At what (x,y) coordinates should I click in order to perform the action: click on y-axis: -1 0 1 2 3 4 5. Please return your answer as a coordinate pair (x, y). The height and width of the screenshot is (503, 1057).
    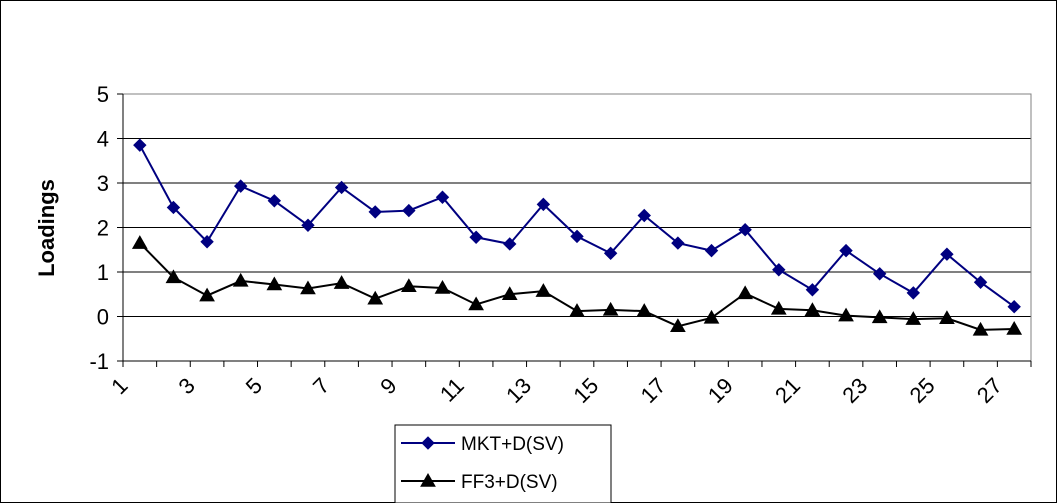
    Looking at the image, I should click on (106, 228).